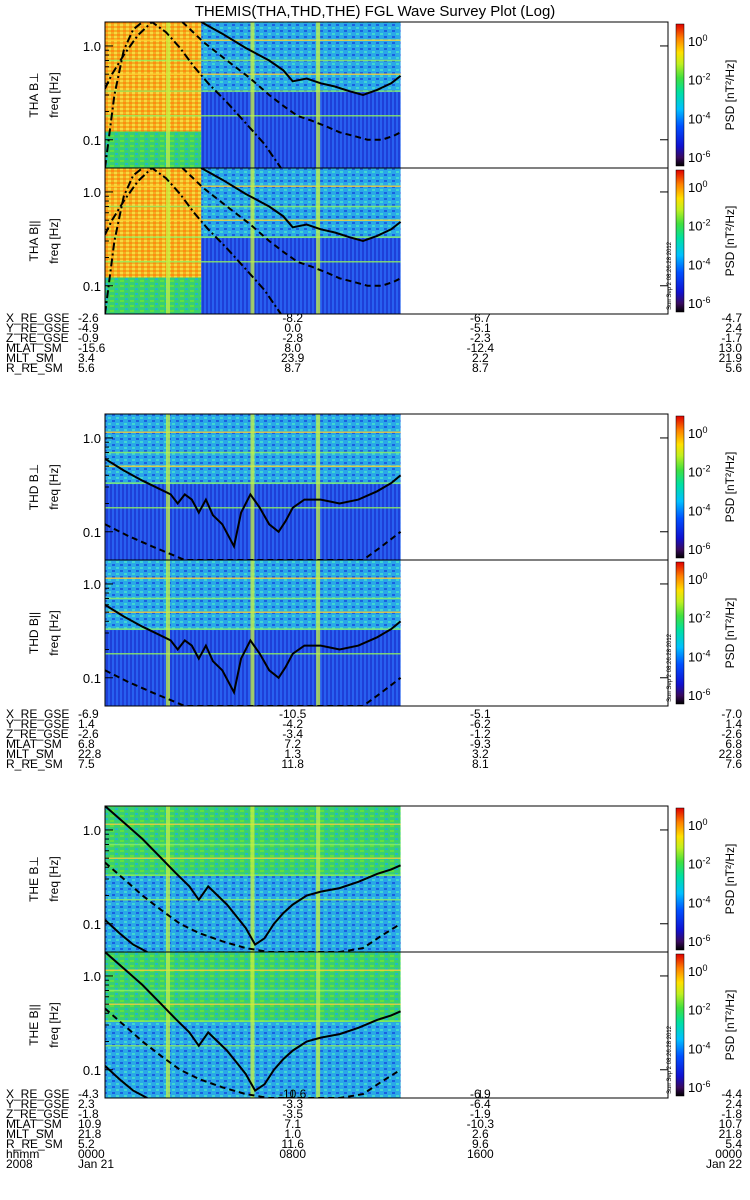  Describe the element at coordinates (733, 1144) in the screenshot. I see `ephemeris-value: 5.4` at that location.